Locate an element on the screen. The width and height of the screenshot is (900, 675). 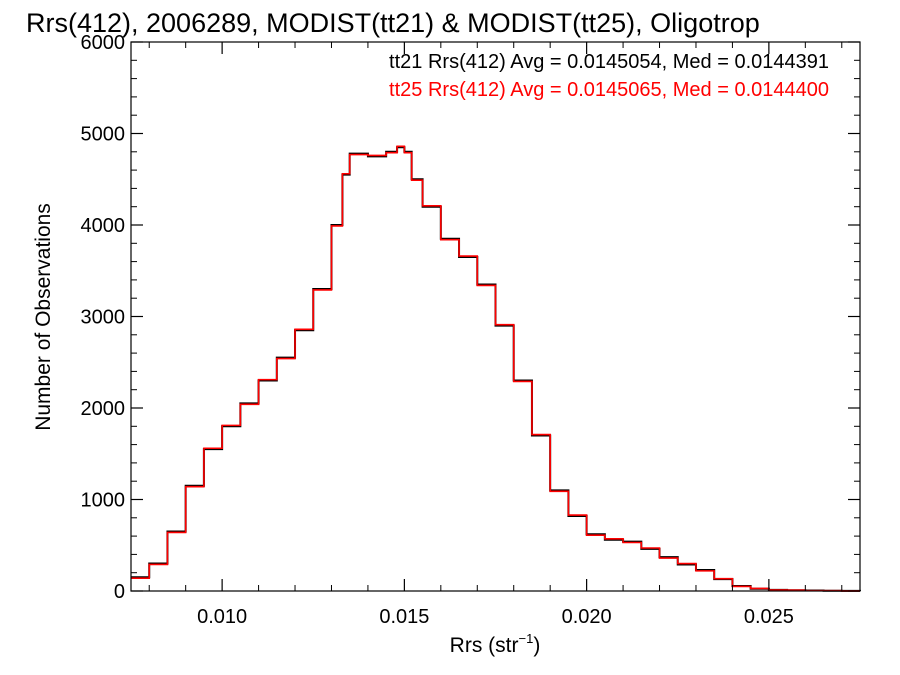
y-tick-label: 3000 is located at coordinates (103, 318).